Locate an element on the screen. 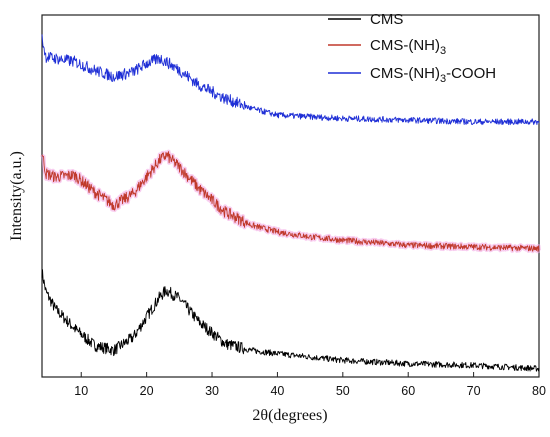 This screenshot has width=550, height=437. x-tick-label: 10 is located at coordinates (81, 391).